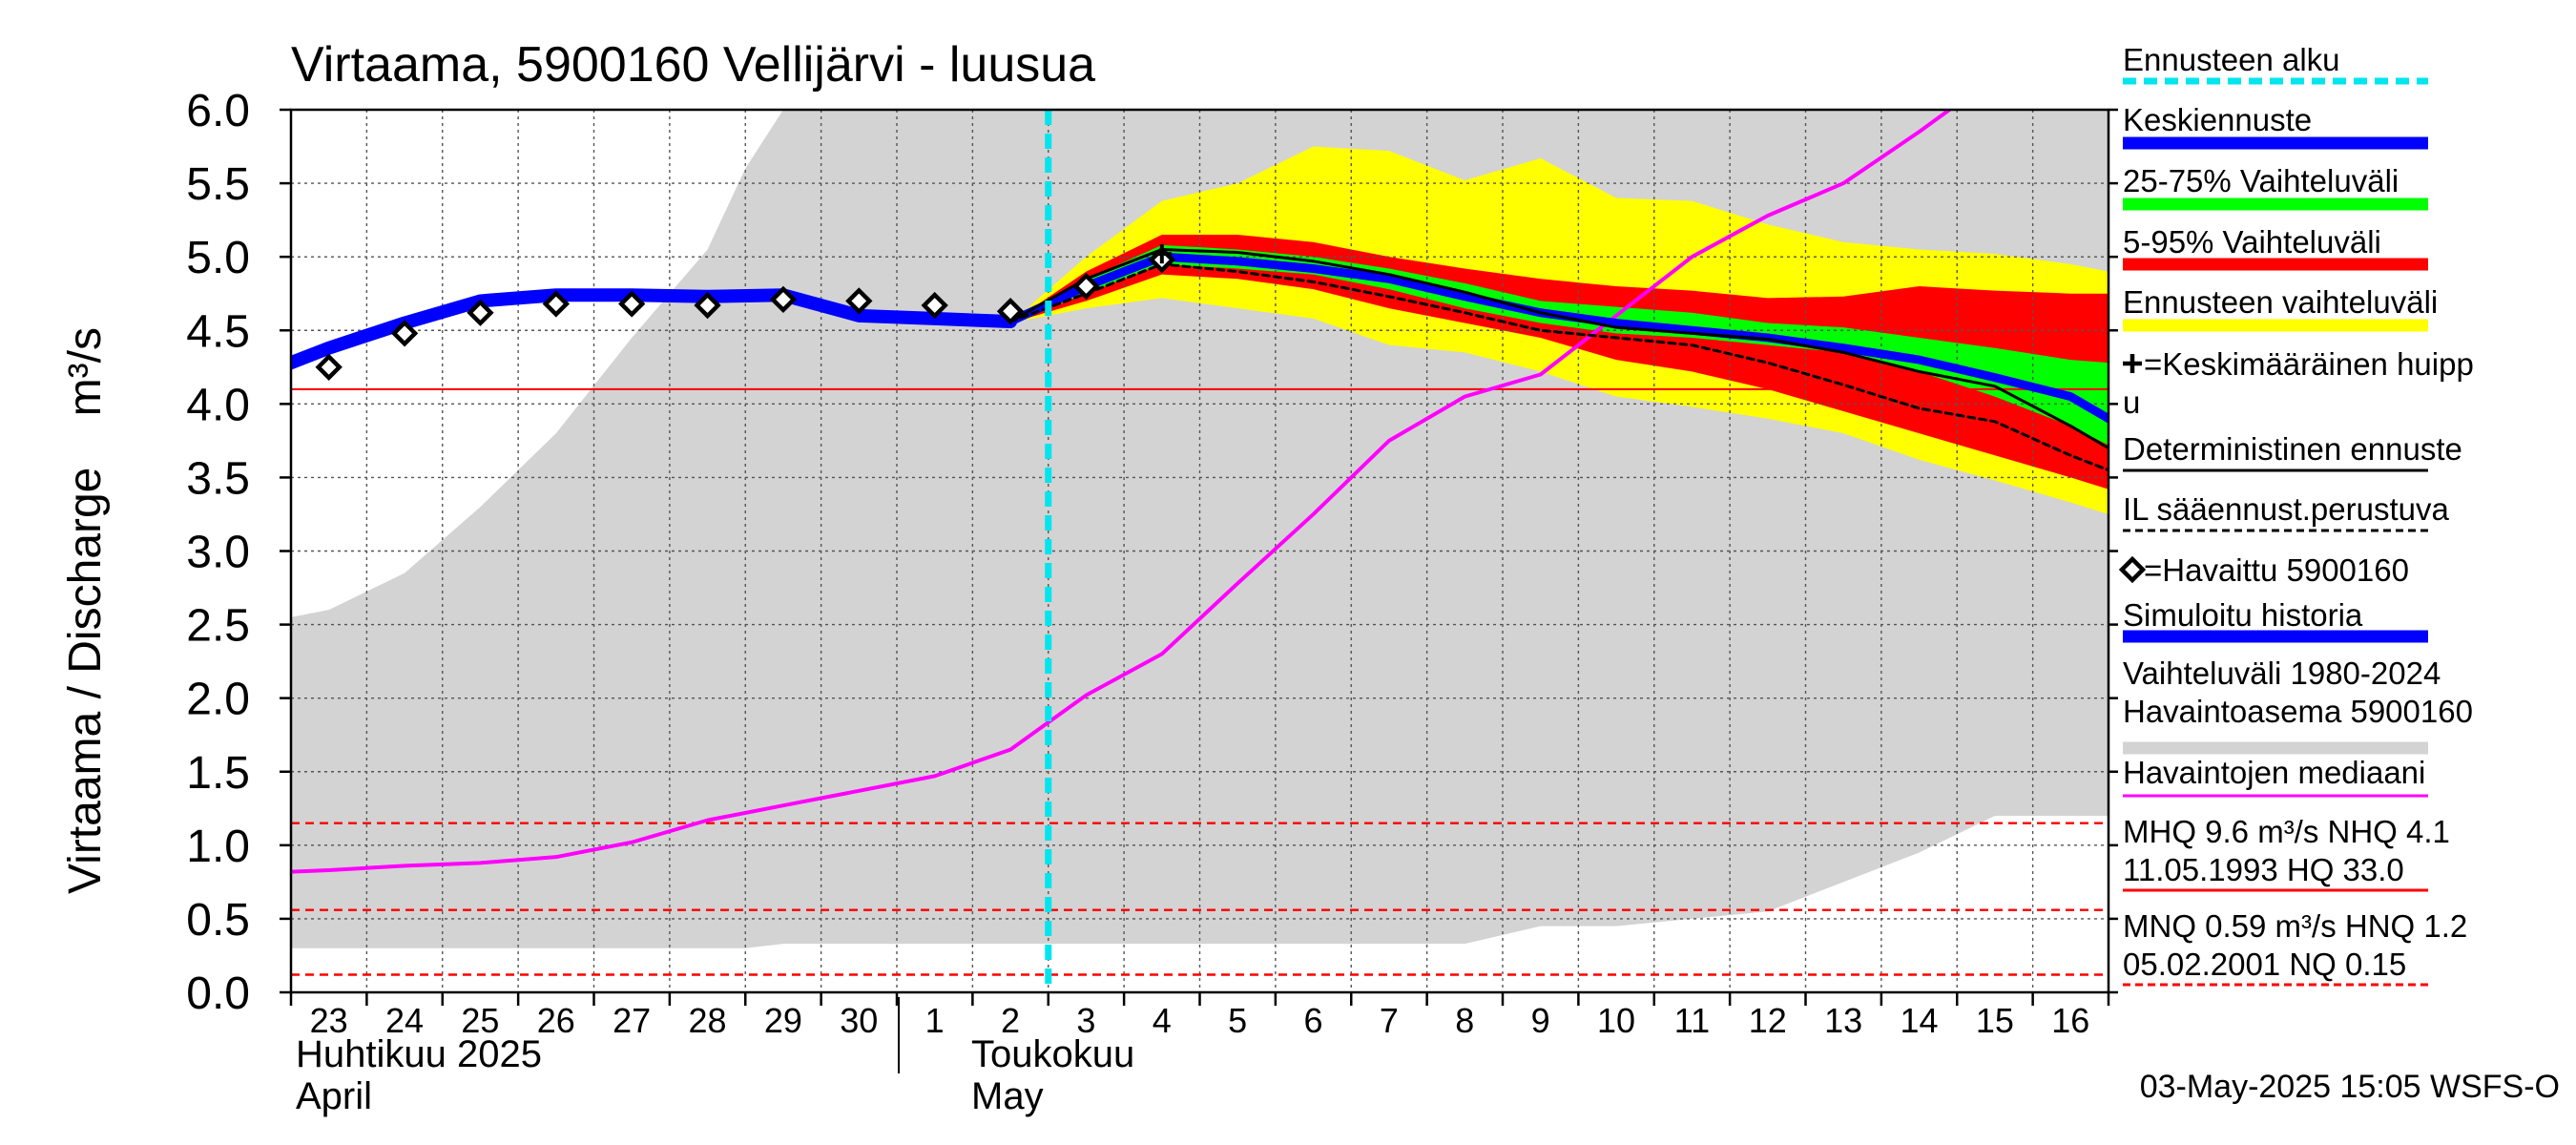 The width and height of the screenshot is (2576, 1145). What do you see at coordinates (1085, 1021) in the screenshot?
I see `x-tick-label: 3` at bounding box center [1085, 1021].